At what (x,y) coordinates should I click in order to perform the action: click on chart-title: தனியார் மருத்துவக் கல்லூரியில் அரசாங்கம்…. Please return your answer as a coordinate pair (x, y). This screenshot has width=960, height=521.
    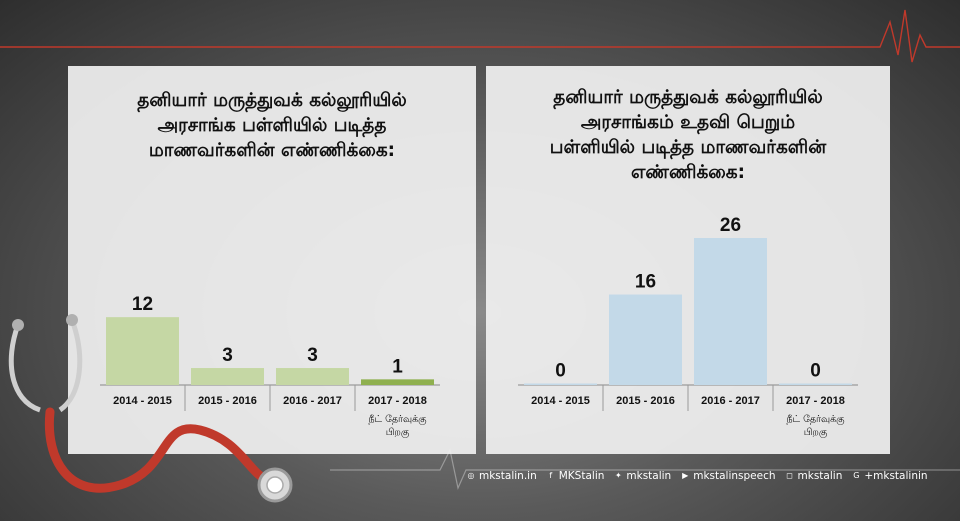
    Looking at the image, I should click on (688, 135).